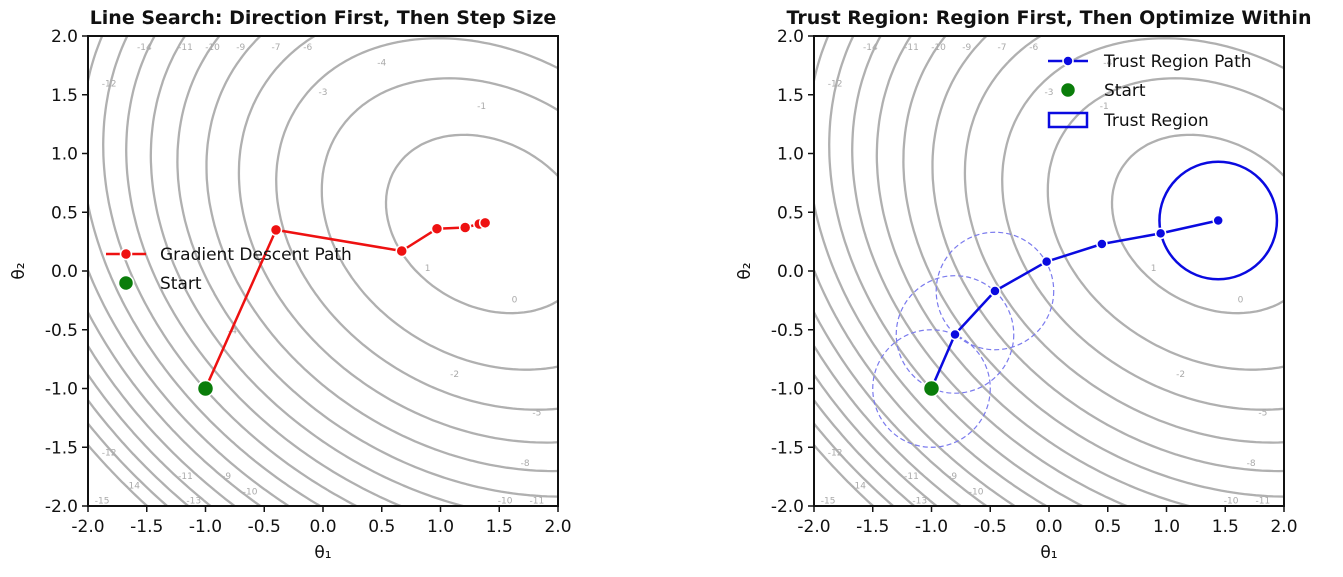 The width and height of the screenshot is (1343, 577). What do you see at coordinates (64, 155) in the screenshot?
I see `y-tick-label: 1.0` at bounding box center [64, 155].